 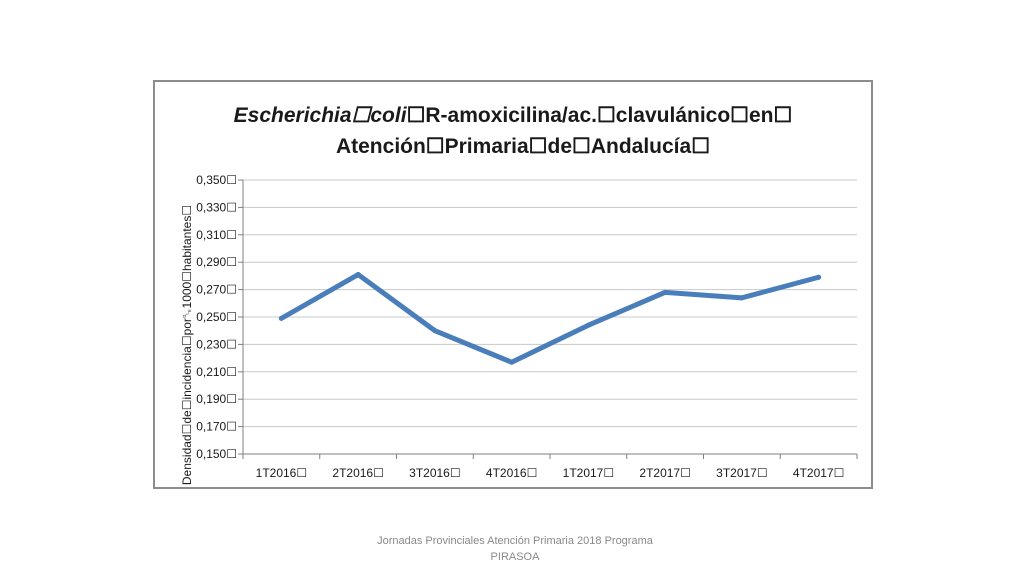 What do you see at coordinates (216, 180) in the screenshot?
I see `y-tick-label: 0,350☐` at bounding box center [216, 180].